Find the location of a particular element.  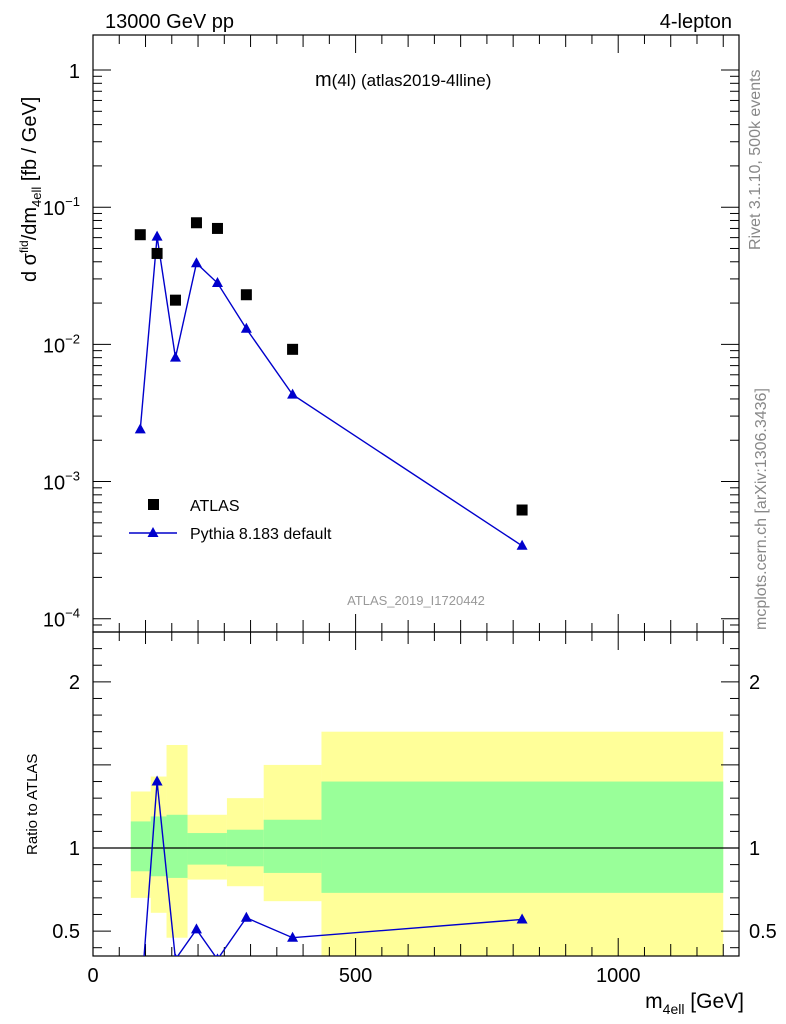

main-y-tick-label: 10⁻¹ is located at coordinates (61, 207).